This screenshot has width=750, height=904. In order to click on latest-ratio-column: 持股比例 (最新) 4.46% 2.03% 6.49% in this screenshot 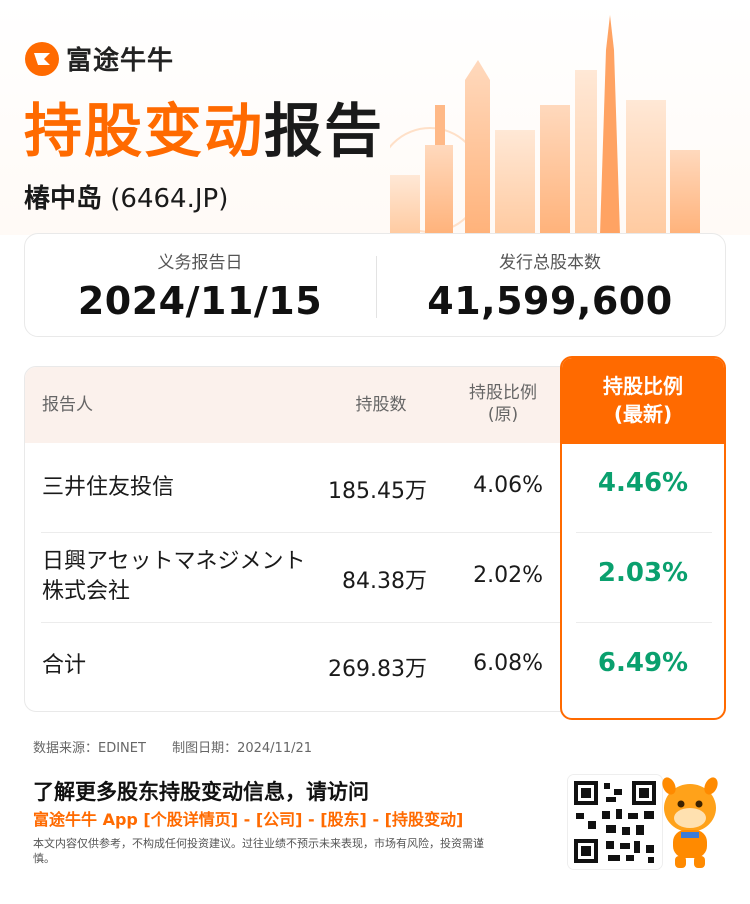, I will do `click(643, 538)`.